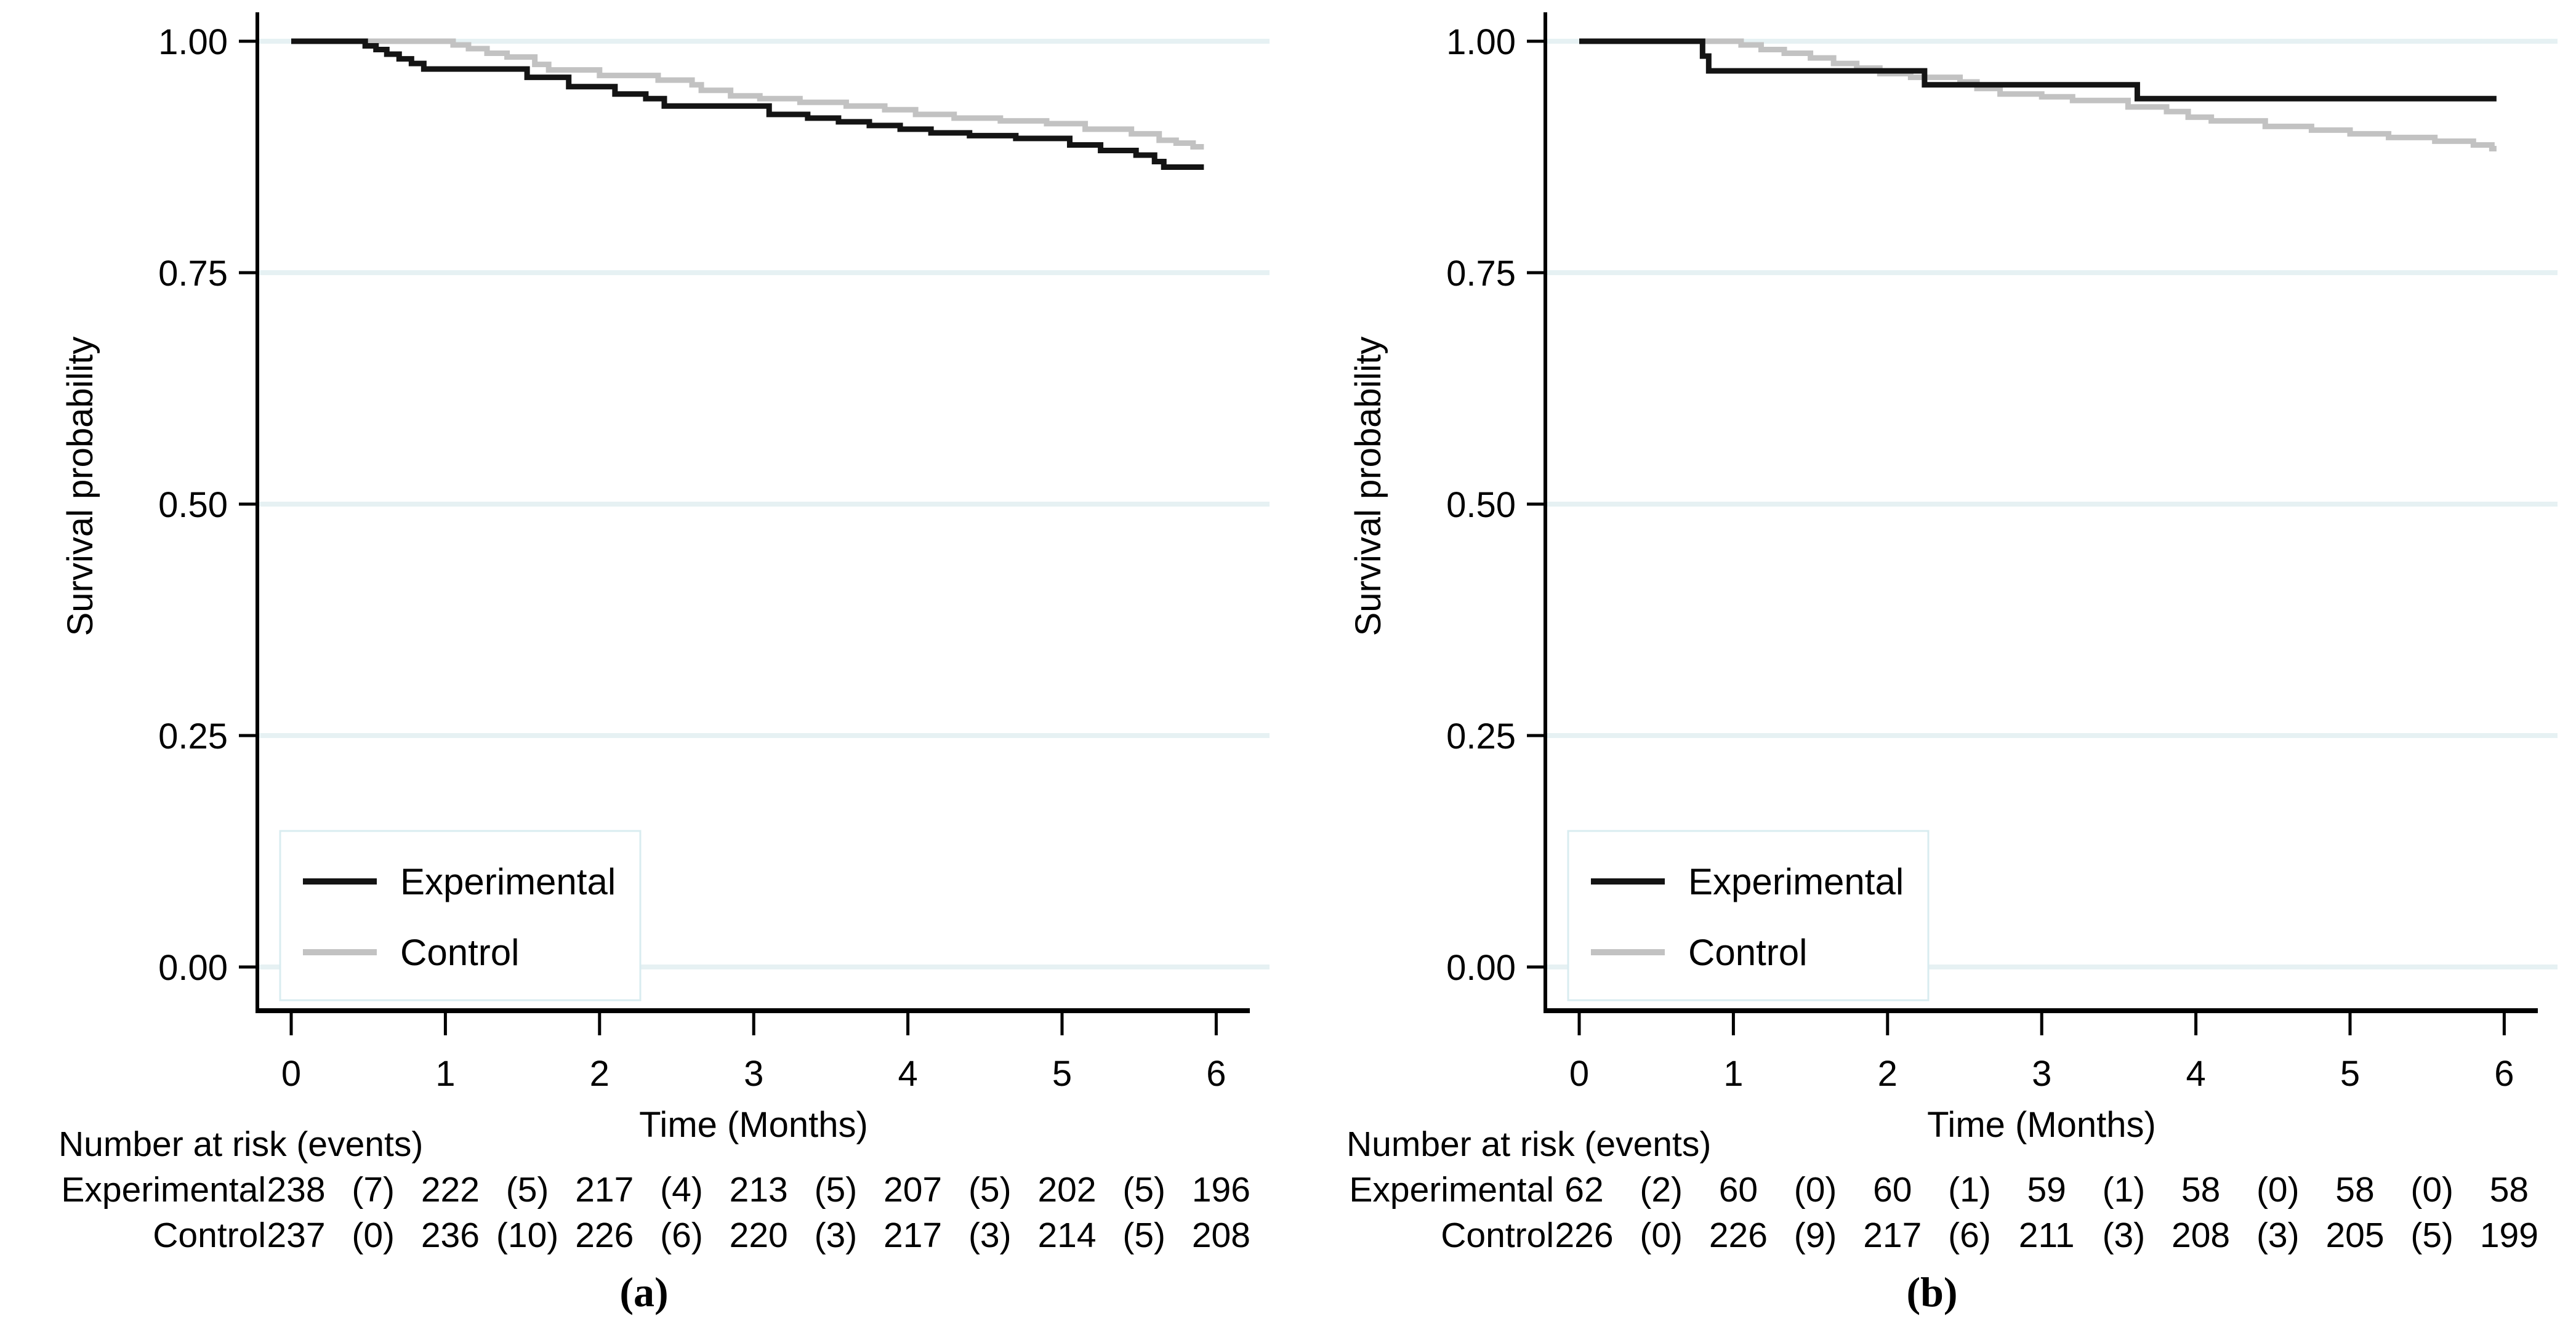 Image resolution: width=2576 pixels, height=1332 pixels. Describe the element at coordinates (296, 1190) in the screenshot. I see `risk-cell: 238` at that location.